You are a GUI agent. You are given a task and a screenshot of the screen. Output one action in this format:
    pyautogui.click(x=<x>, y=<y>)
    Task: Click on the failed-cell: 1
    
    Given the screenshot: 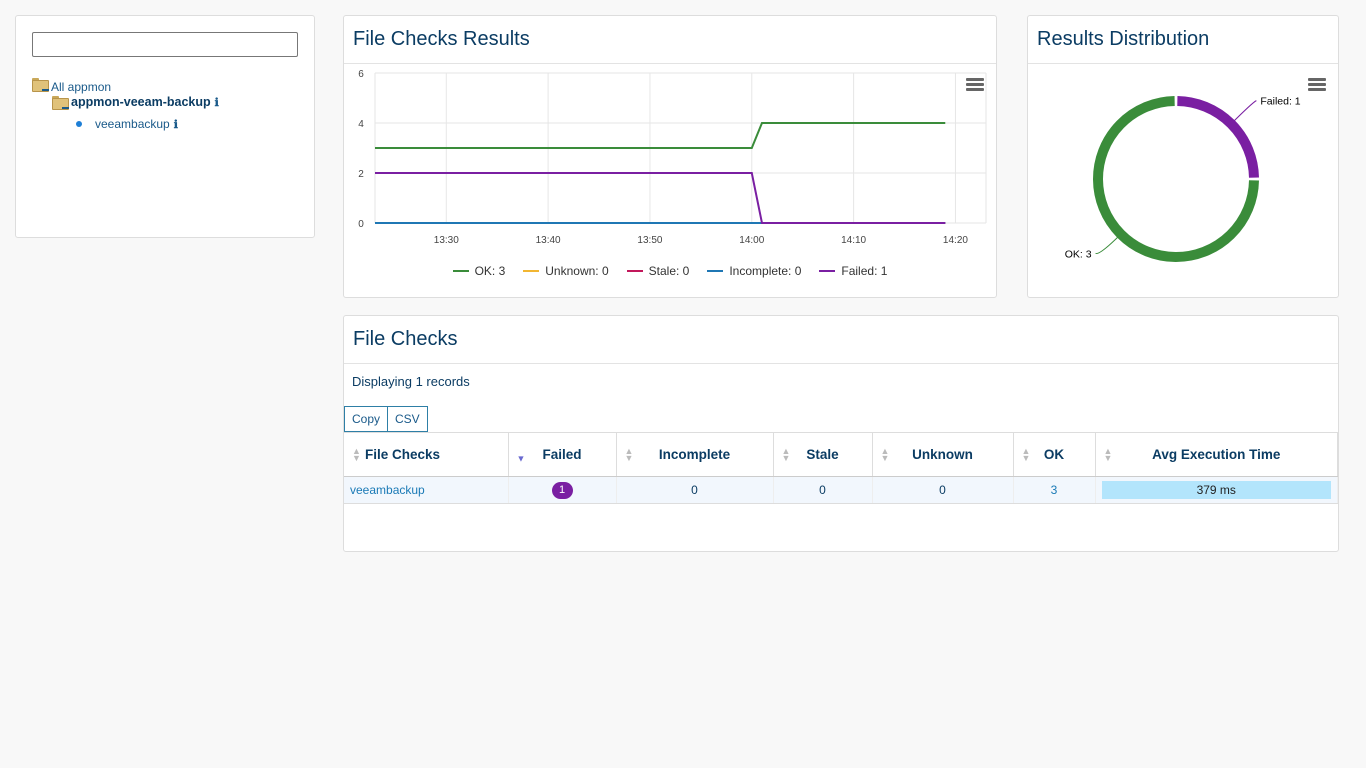 What is the action you would take?
    pyautogui.click(x=562, y=490)
    